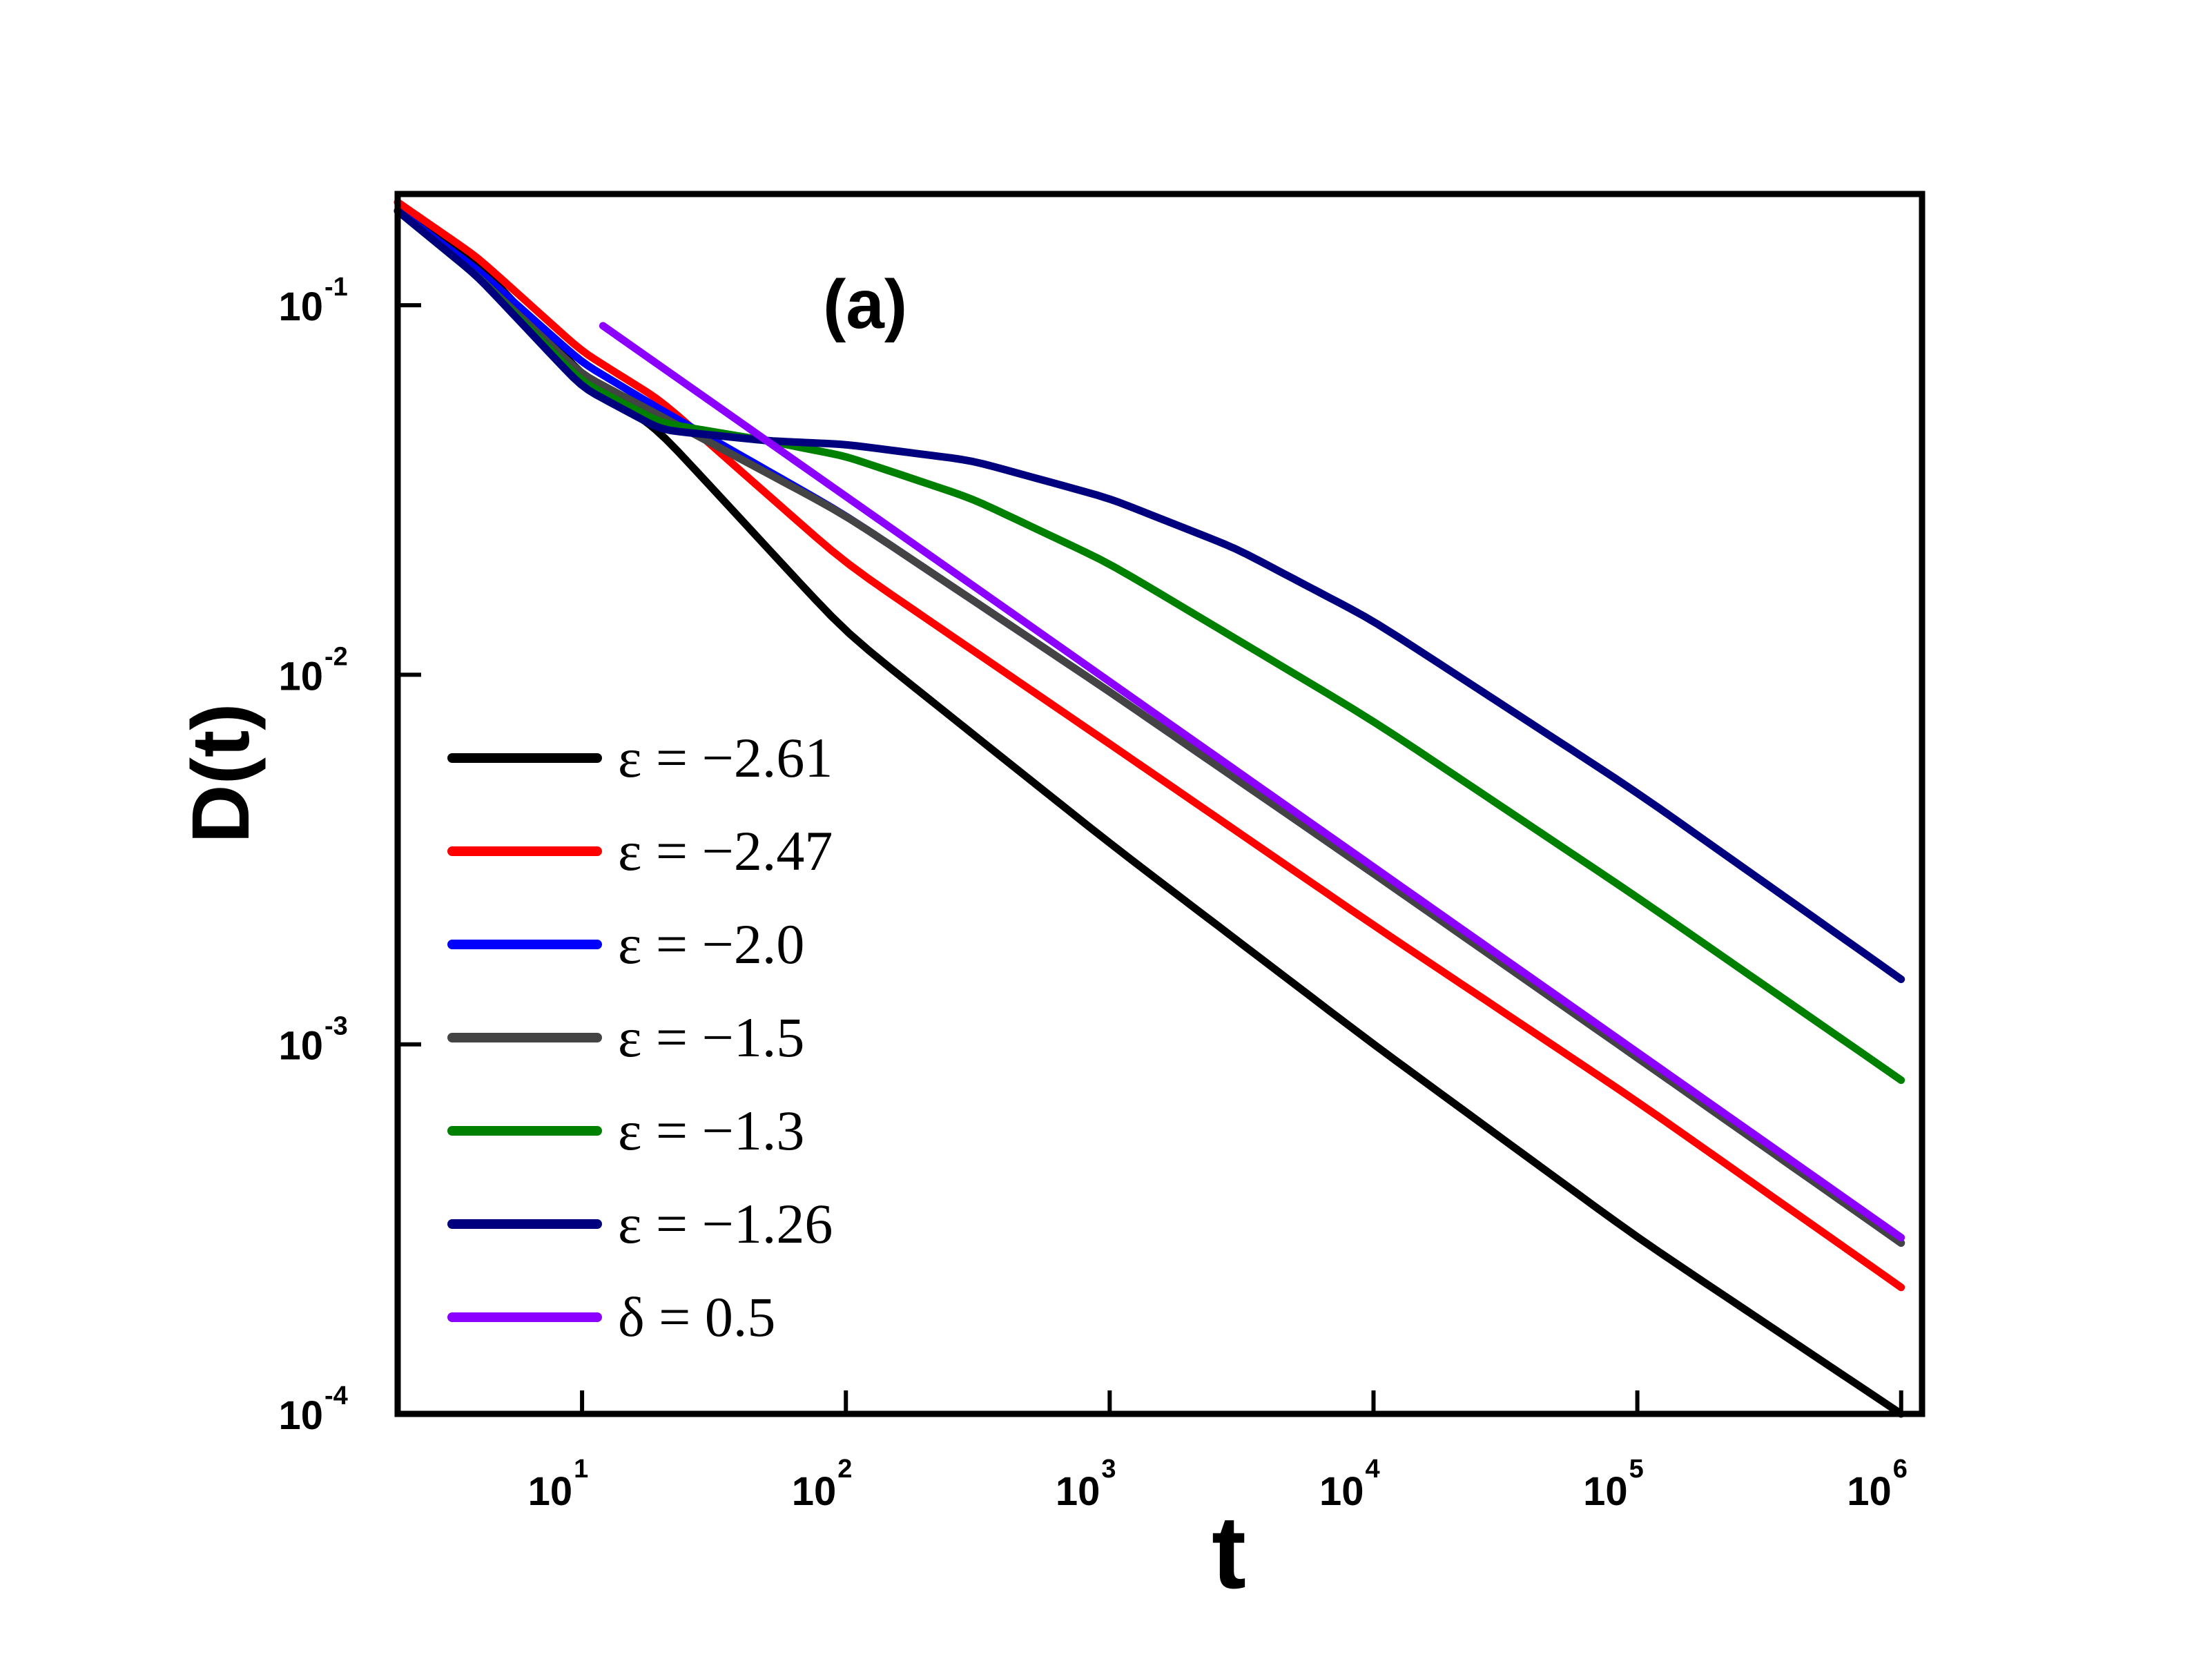 This screenshot has width=2212, height=1679. What do you see at coordinates (711, 1037) in the screenshot?
I see `legend-label: ε = −1.5` at bounding box center [711, 1037].